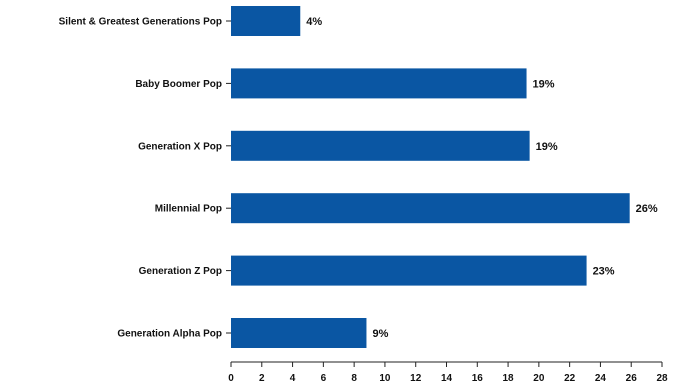  Describe the element at coordinates (632, 378) in the screenshot. I see `x-tick-label: 26` at that location.